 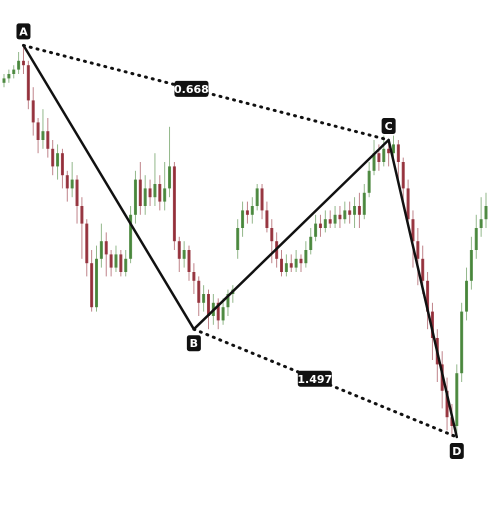 I want to click on ratio-label-ac-text: 0.668, so click(x=191, y=89).